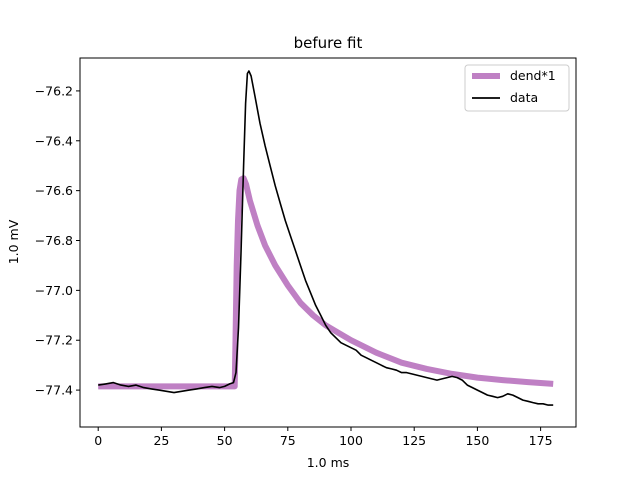 This screenshot has height=480, width=640. Describe the element at coordinates (161, 440) in the screenshot. I see `x-tick-label: 25` at that location.